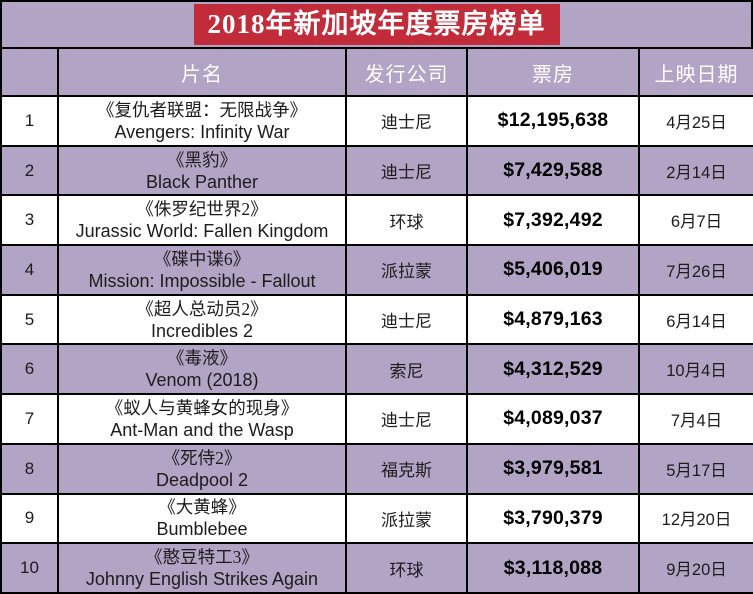  Describe the element at coordinates (29, 220) in the screenshot. I see `rank-cell: 3` at that location.